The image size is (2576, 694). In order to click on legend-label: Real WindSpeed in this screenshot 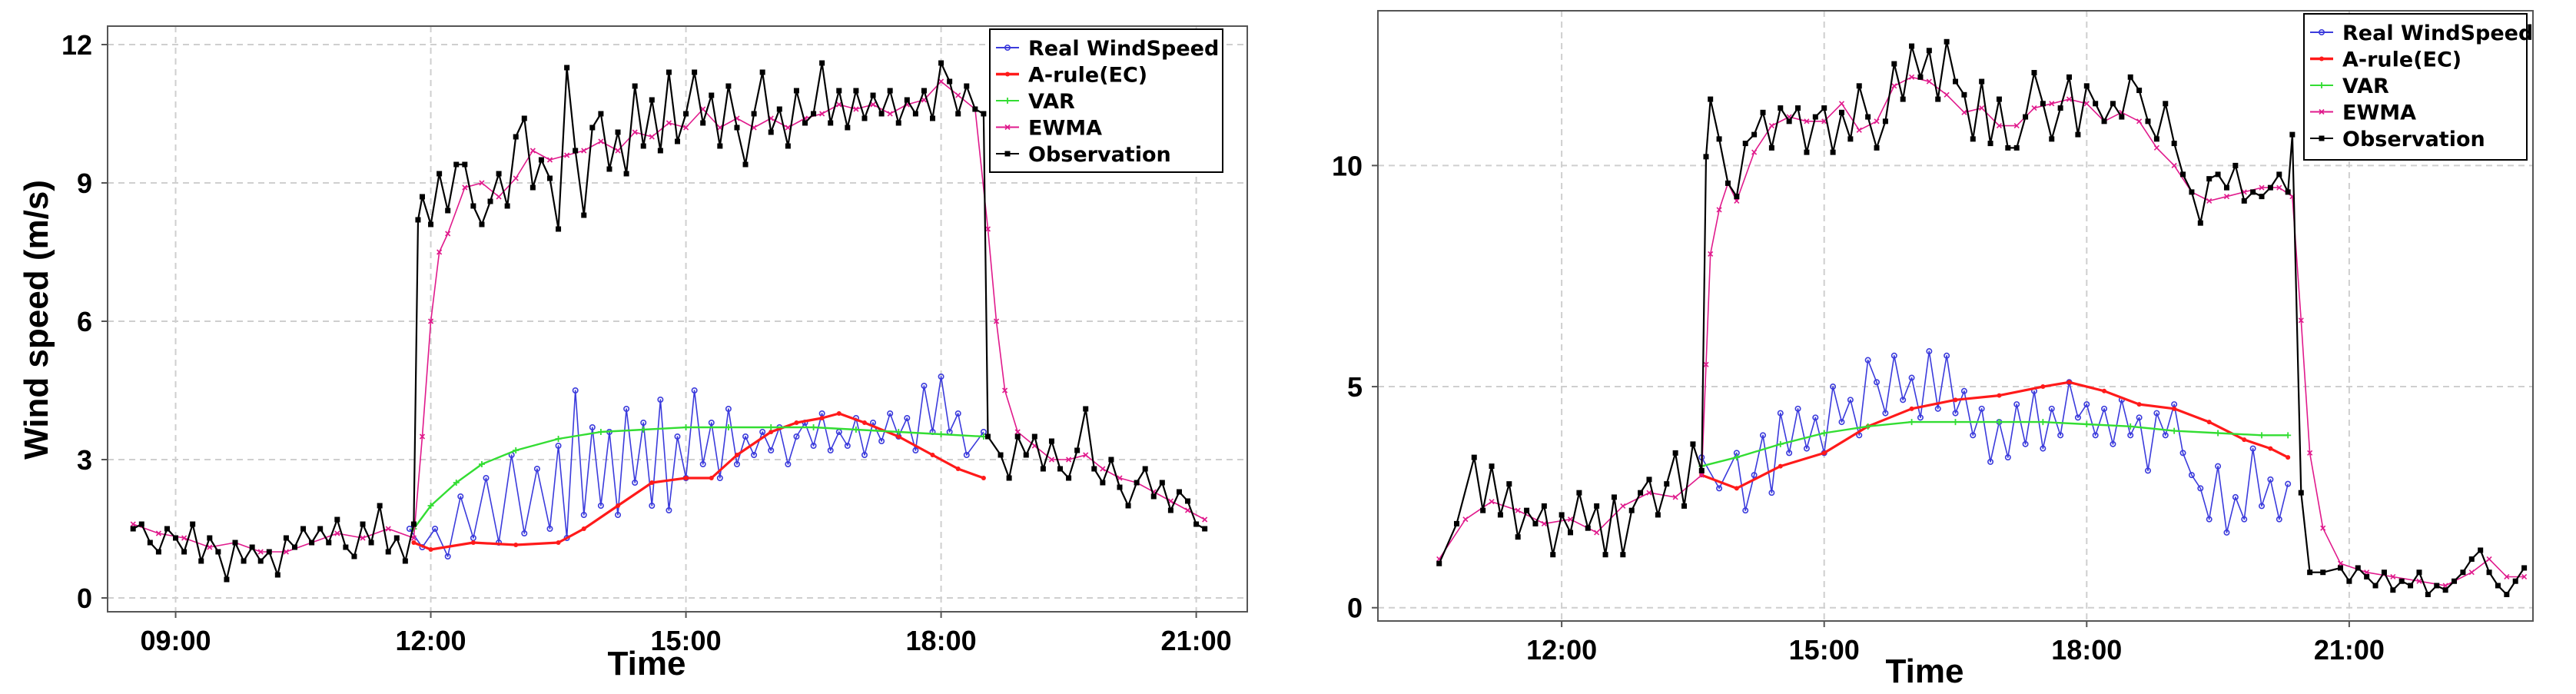, I will do `click(2437, 33)`.